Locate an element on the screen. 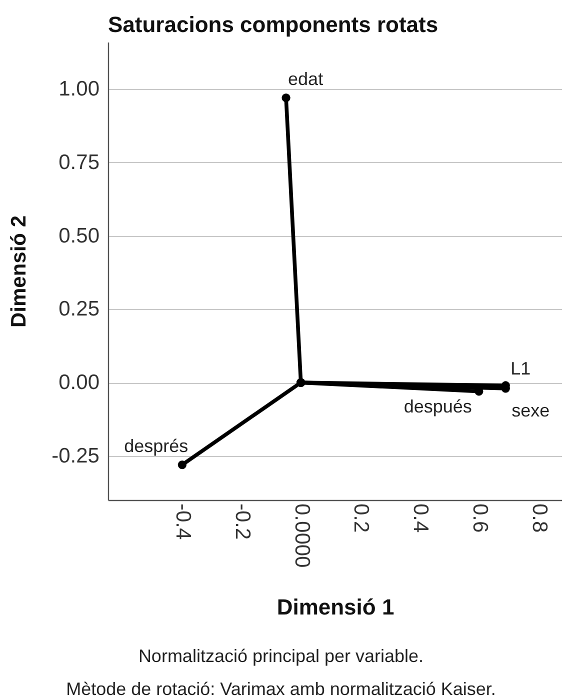 The width and height of the screenshot is (568, 700). y-tick-label: 0.75 is located at coordinates (79, 162).